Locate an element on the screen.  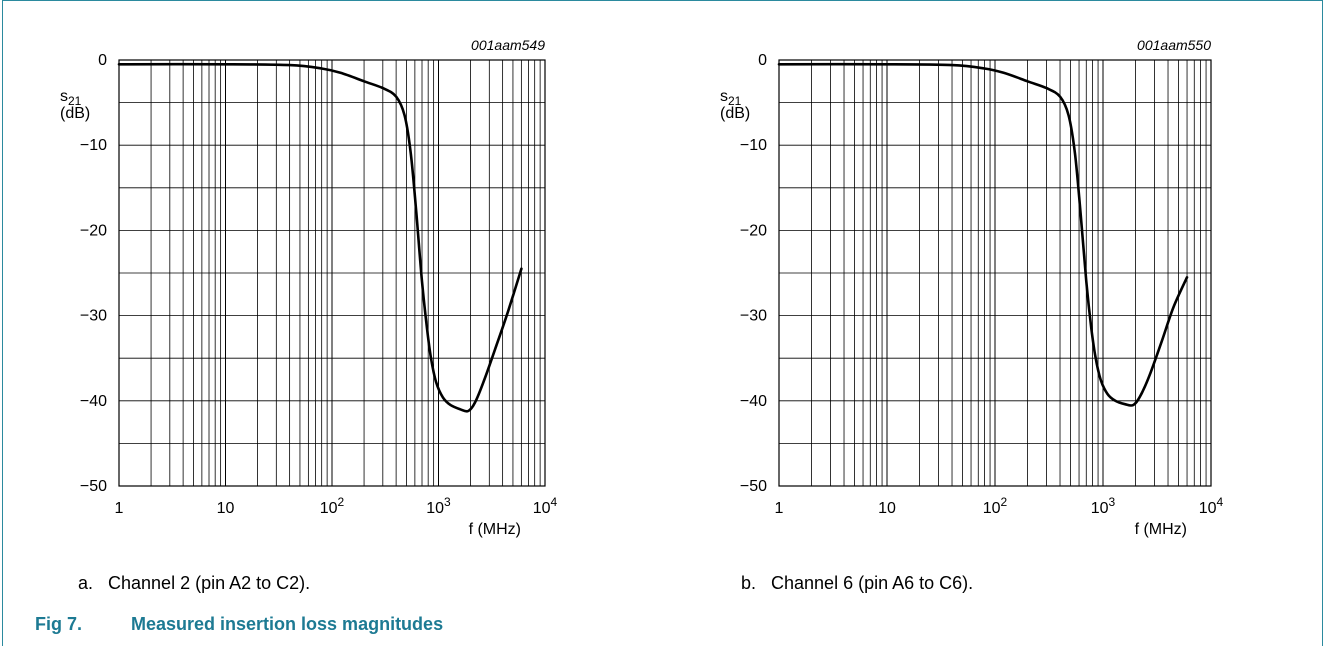
figure-code: 001aam550 is located at coordinates (1174, 45).